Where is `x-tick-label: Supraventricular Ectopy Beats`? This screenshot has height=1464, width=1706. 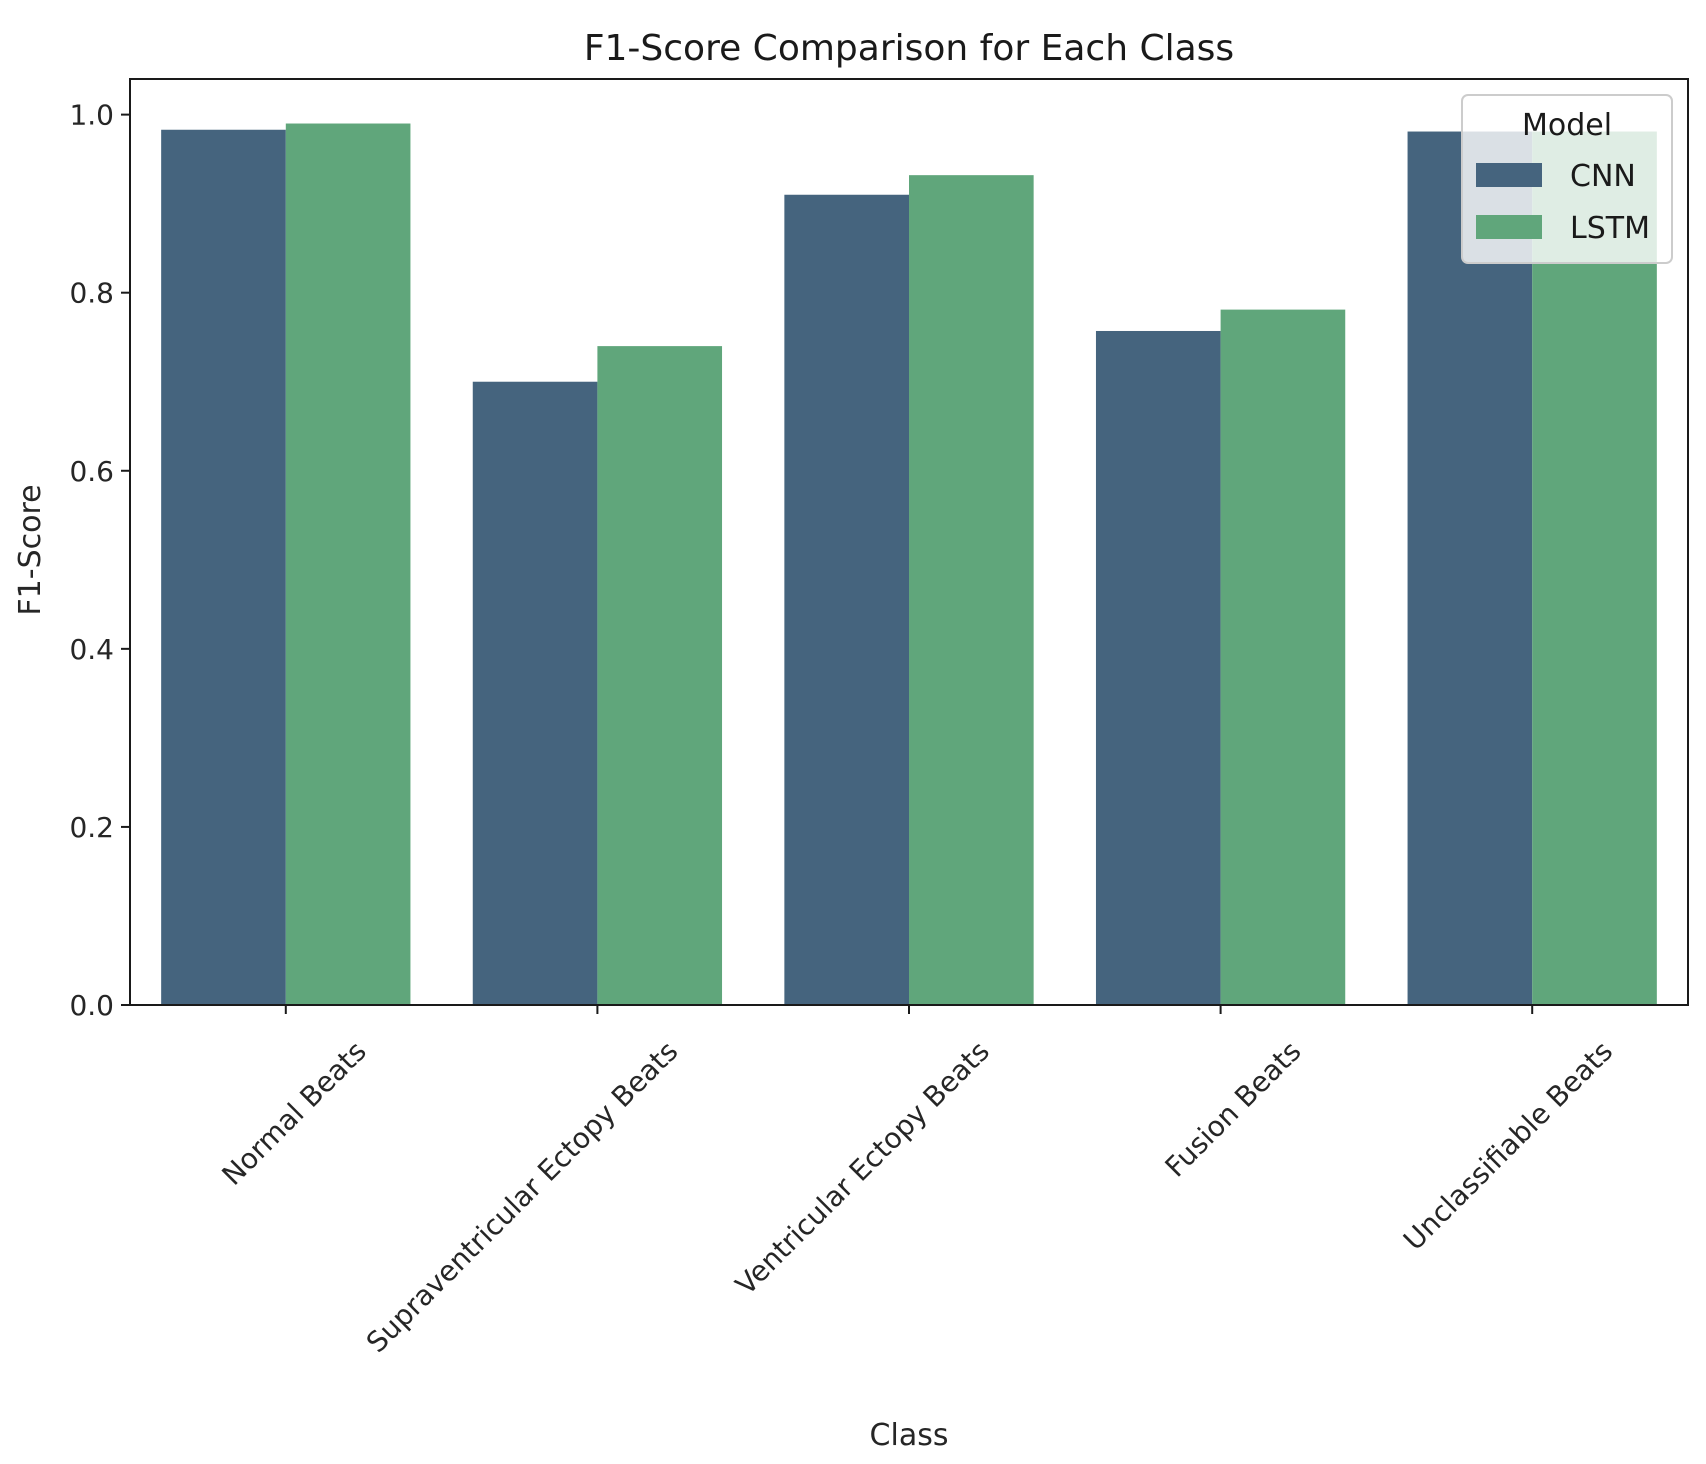 x-tick-label: Supraventricular Ectopy Beats is located at coordinates (522, 1197).